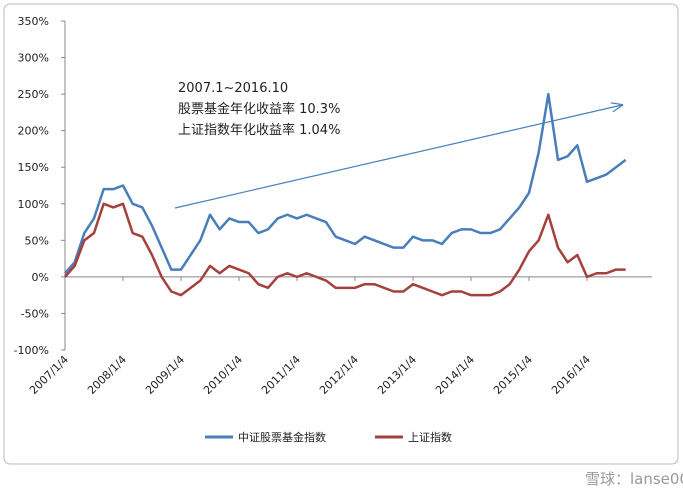 The height and width of the screenshot is (502, 683). Describe the element at coordinates (33, 131) in the screenshot. I see `y-tick-label: 200%` at that location.